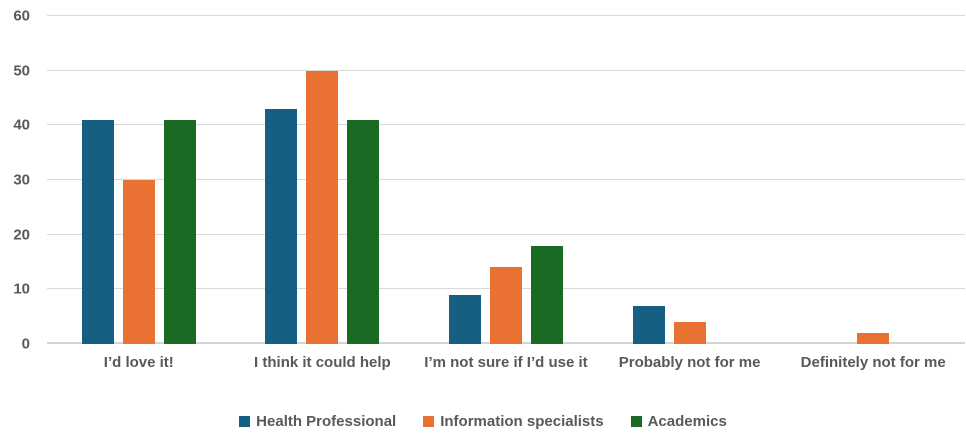 The height and width of the screenshot is (446, 966). Describe the element at coordinates (873, 362) in the screenshot. I see `x-category-label: Definitely not for me` at that location.